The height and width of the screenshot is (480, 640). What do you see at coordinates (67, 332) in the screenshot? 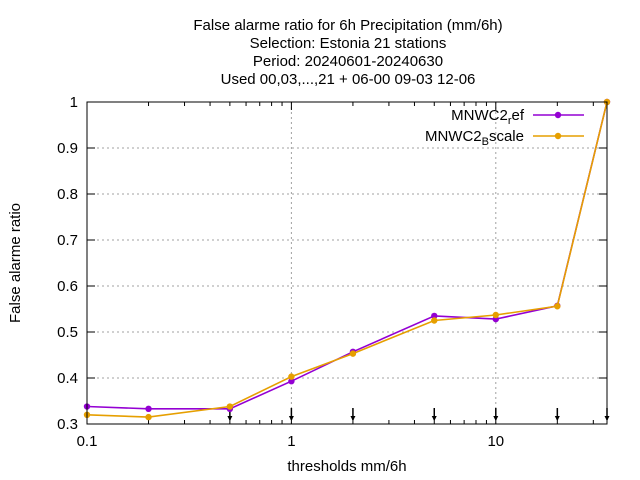
I see `y-tick-label: 0.5` at bounding box center [67, 332].